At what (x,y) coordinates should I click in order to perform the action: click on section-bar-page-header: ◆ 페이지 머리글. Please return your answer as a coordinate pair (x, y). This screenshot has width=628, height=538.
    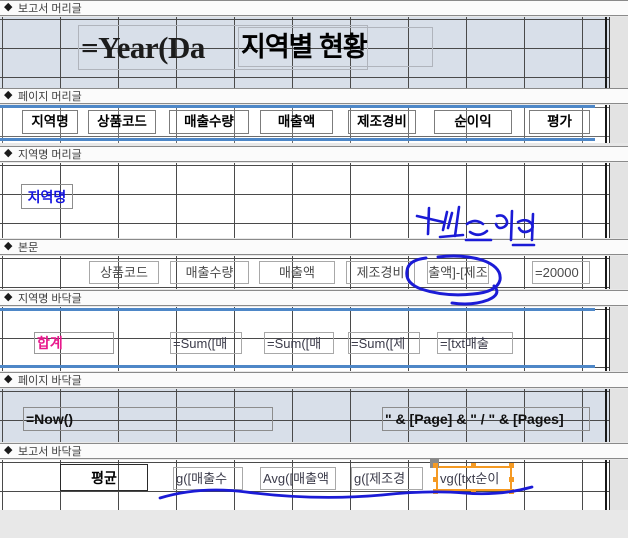
    Looking at the image, I should click on (314, 96).